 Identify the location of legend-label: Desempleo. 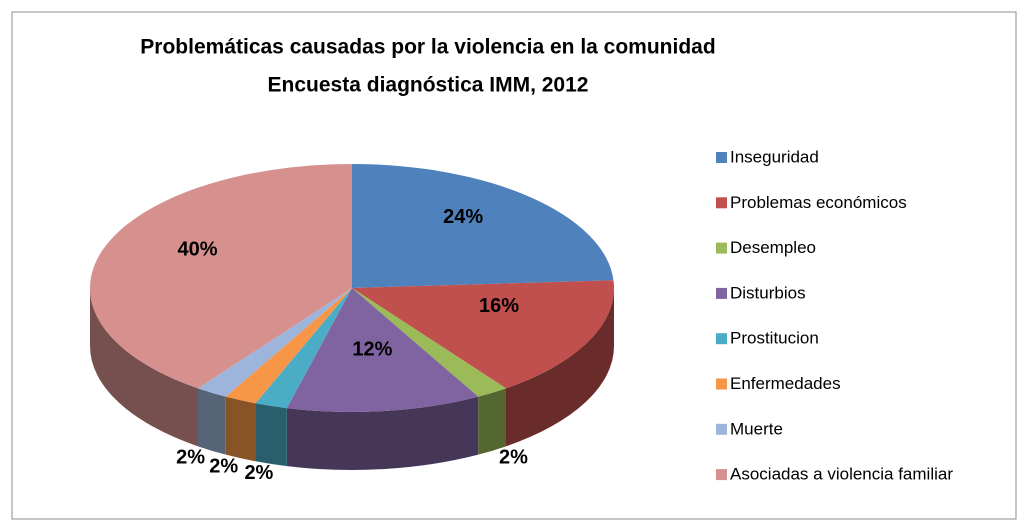
(773, 247).